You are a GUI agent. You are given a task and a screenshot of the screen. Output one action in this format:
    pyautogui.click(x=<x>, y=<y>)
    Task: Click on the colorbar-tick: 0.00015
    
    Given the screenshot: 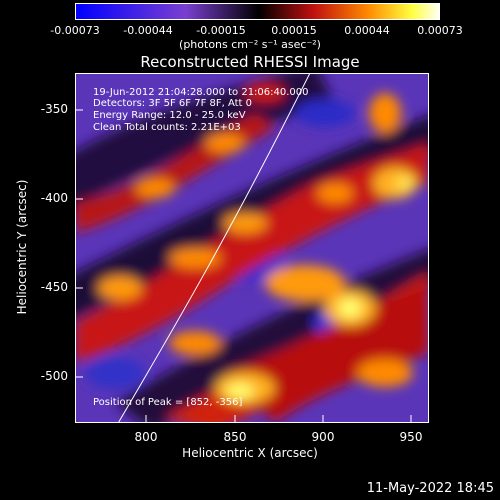 What is the action you would take?
    pyautogui.click(x=294, y=30)
    